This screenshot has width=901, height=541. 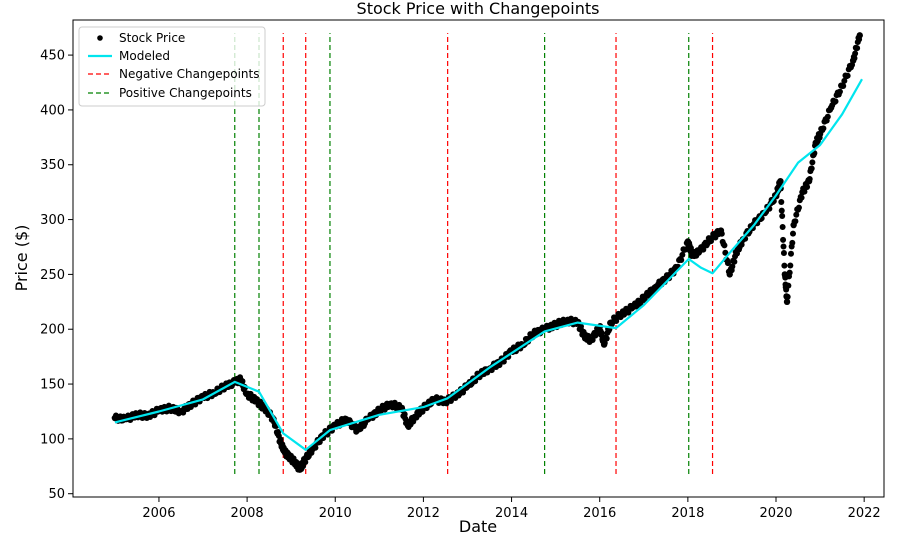 I want to click on y-tick-label: 400, so click(x=52, y=110).